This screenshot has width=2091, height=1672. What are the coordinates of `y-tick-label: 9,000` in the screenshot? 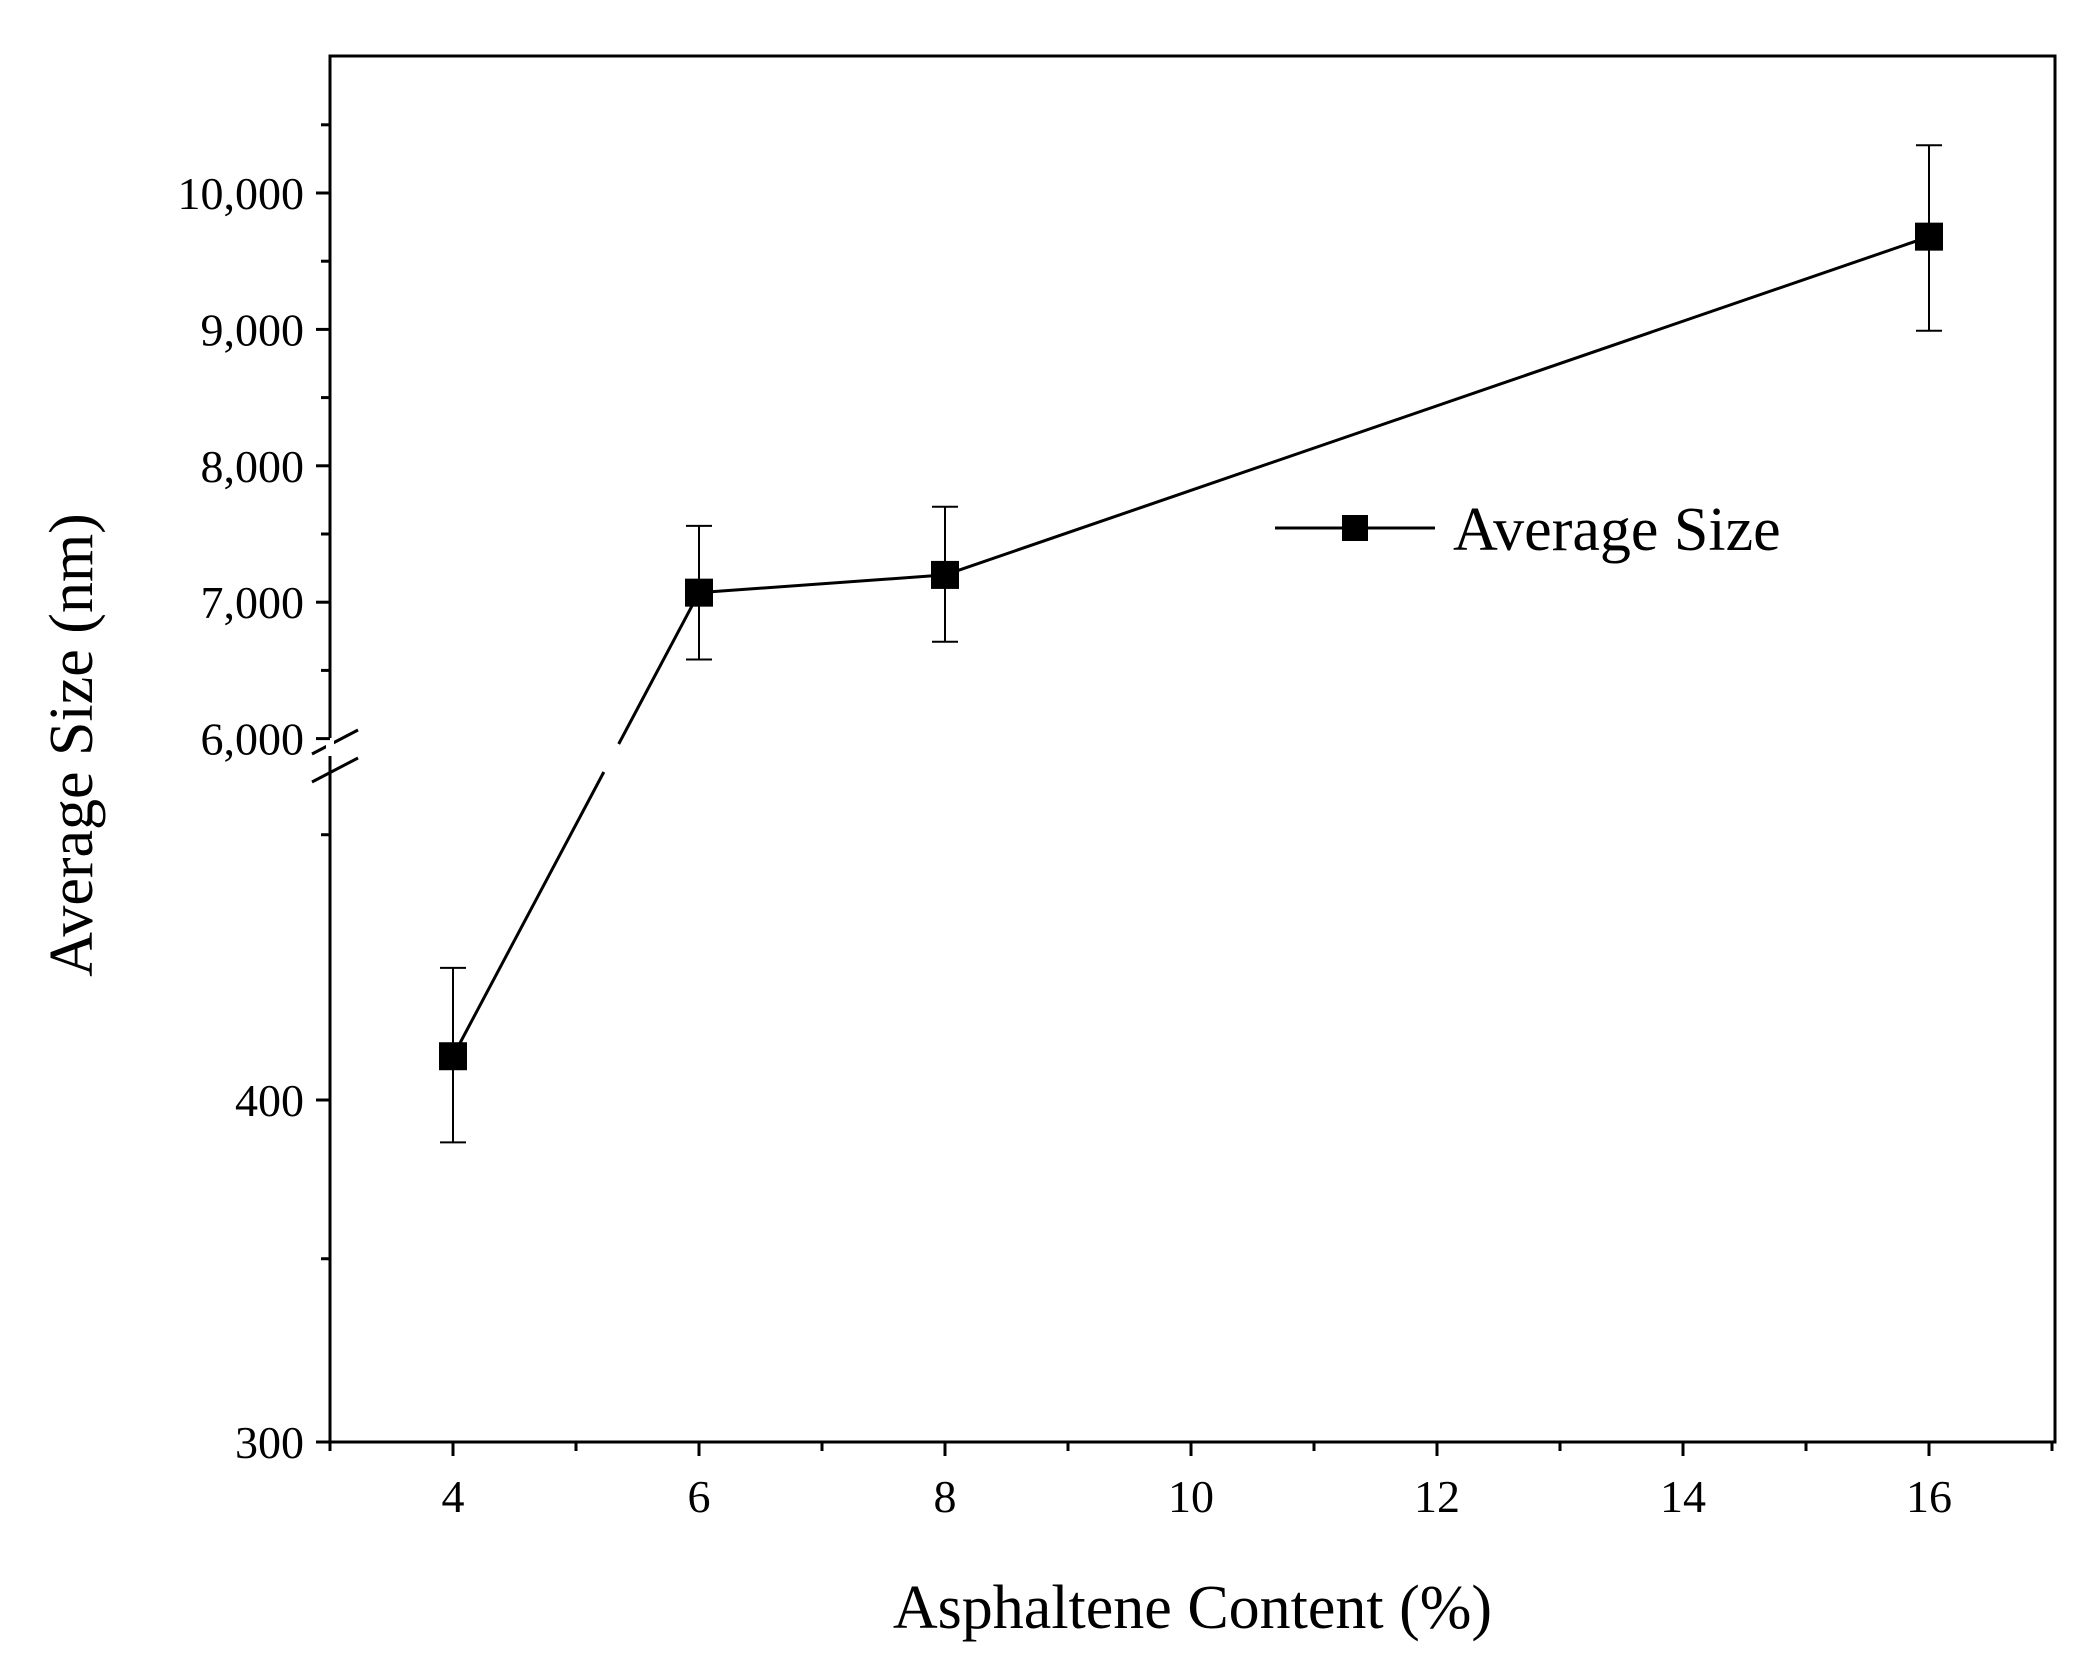 It's located at (253, 329).